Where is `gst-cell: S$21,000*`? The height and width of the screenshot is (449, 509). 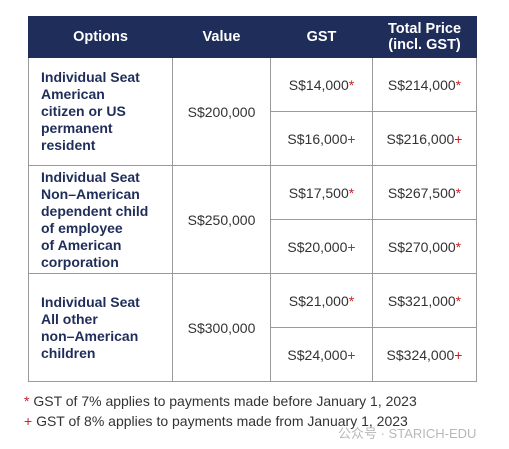 gst-cell: S$21,000* is located at coordinates (321, 300).